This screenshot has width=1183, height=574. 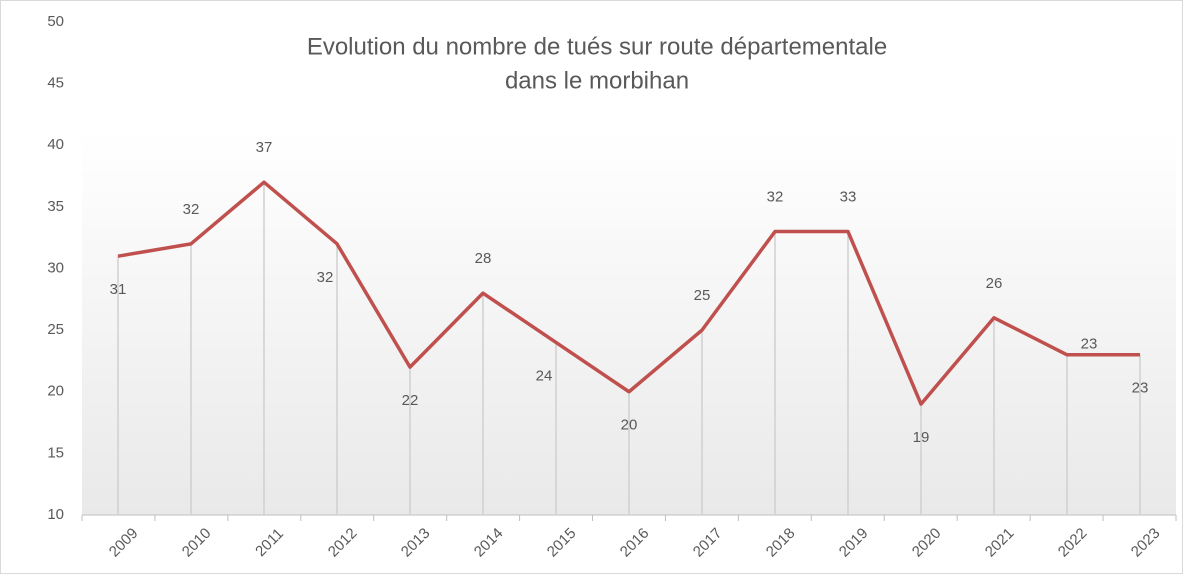 I want to click on data-label: 26, so click(x=994, y=283).